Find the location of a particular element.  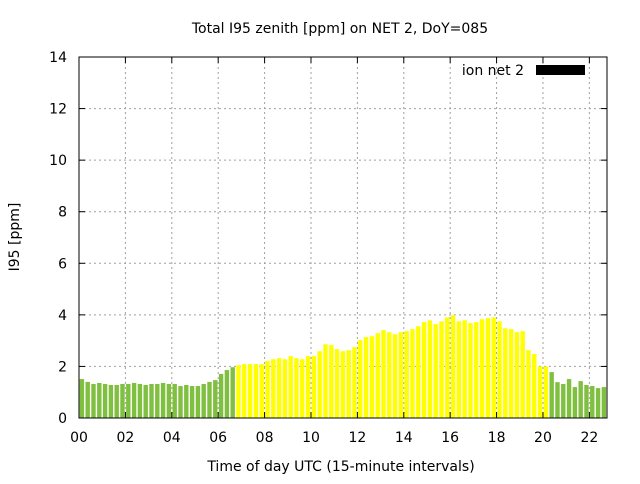

x-tick-label: 06 is located at coordinates (218, 438).